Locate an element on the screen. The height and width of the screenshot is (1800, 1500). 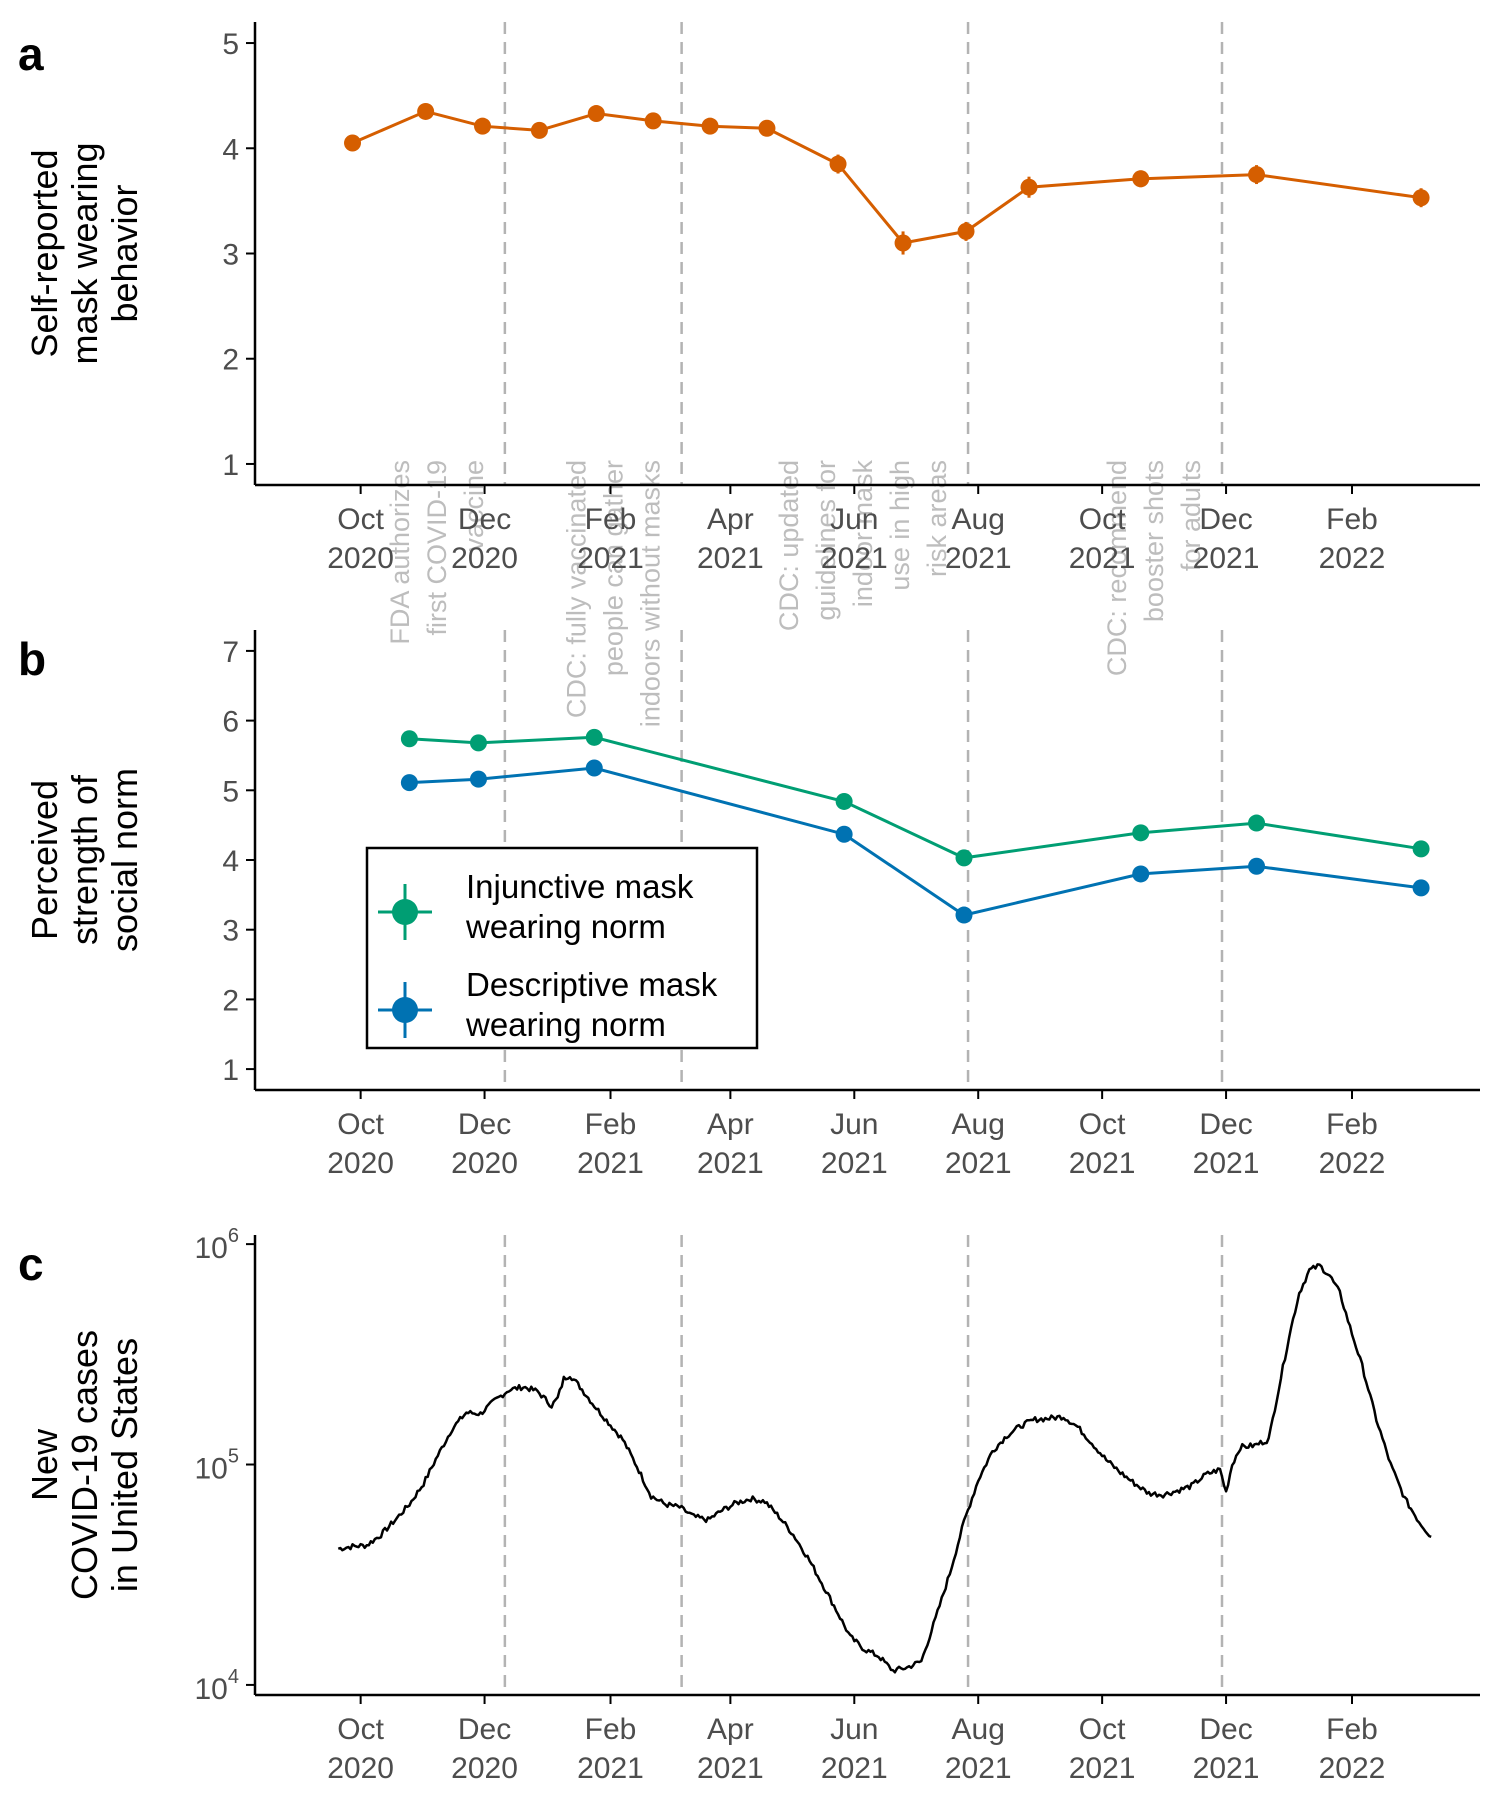
y-tick-label: 2 is located at coordinates (230, 360).